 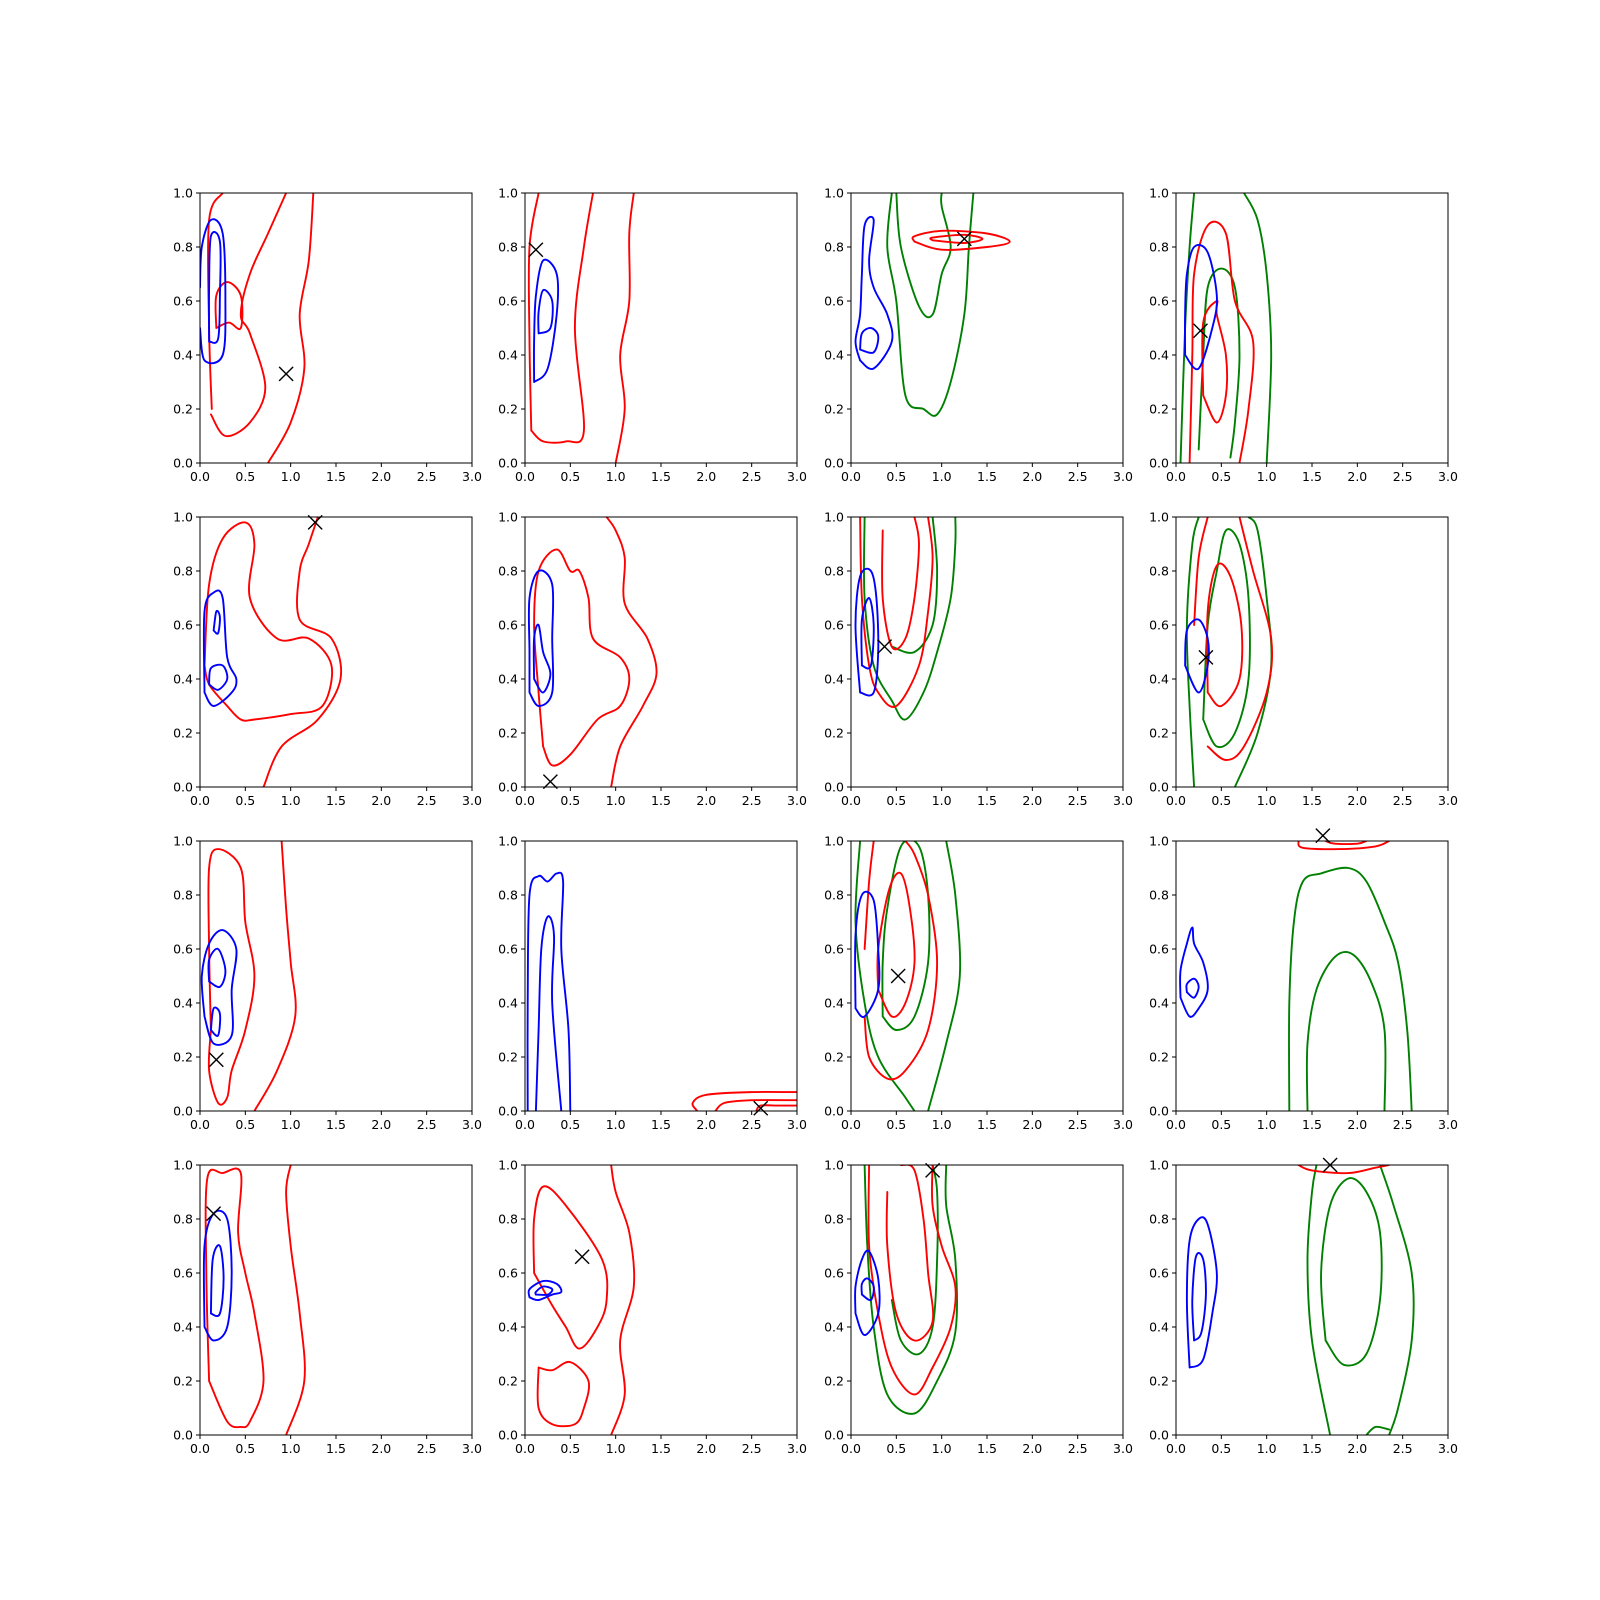 I want to click on subplot-2-3: 0.0 0.5 1.0 1.5 2.0 2.5 3.0 0.0 0.2 0.4 0.6 0.8 1.0, so click(x=978, y=659).